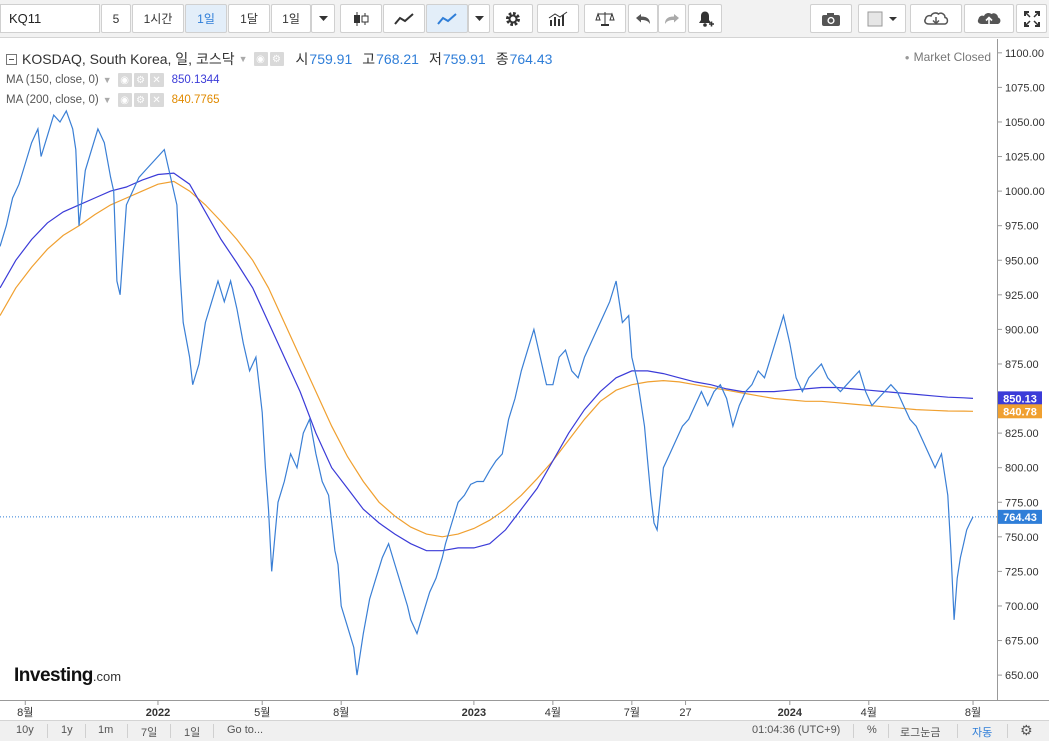  I want to click on ma150-badge-bg, so click(1020, 398).